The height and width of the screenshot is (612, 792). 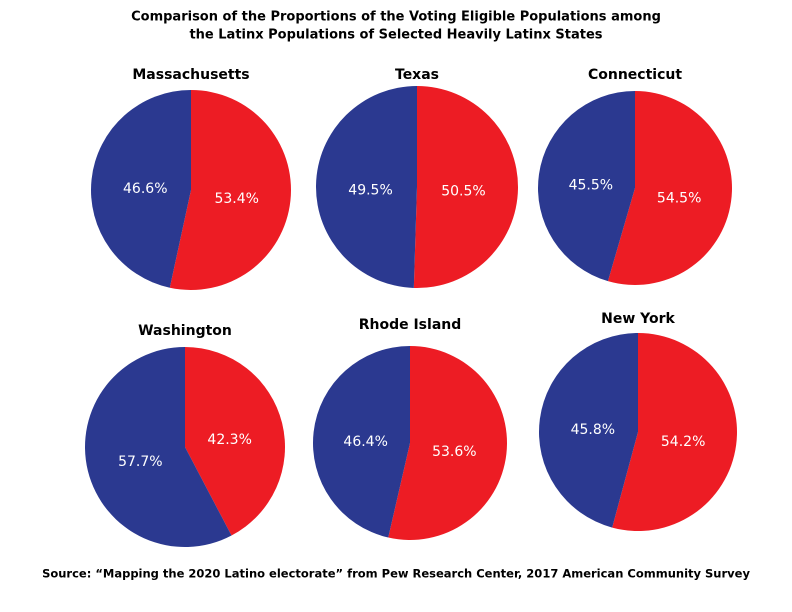 What do you see at coordinates (683, 442) in the screenshot?
I see `value-label: 54.2%` at bounding box center [683, 442].